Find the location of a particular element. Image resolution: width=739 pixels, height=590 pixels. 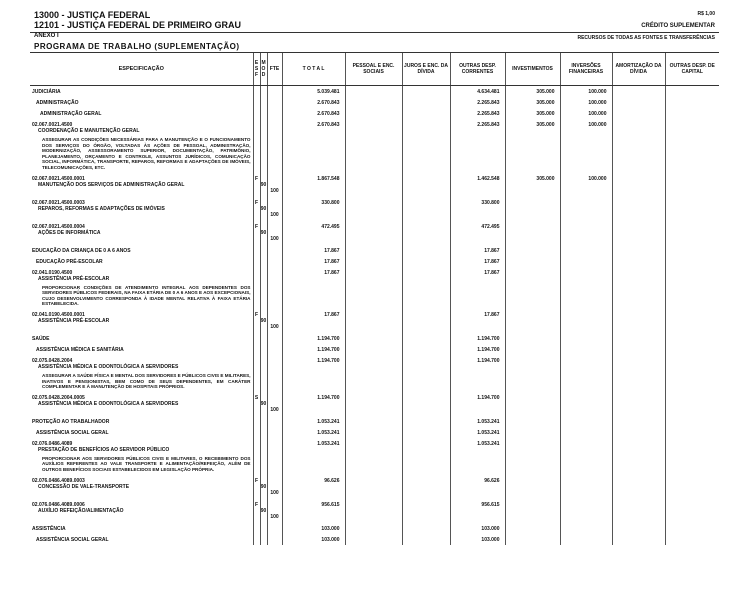

amount: 96.626 is located at coordinates (492, 480).